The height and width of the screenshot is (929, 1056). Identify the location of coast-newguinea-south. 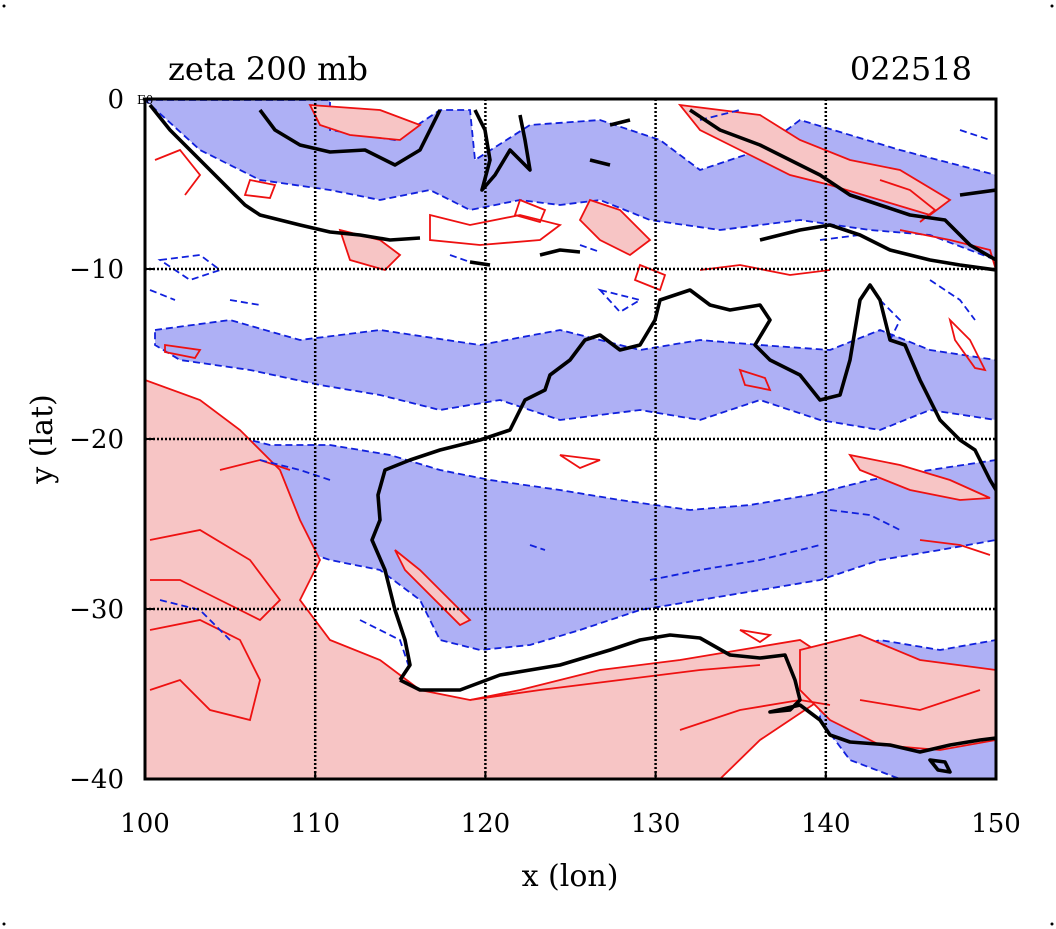
(877, 247).